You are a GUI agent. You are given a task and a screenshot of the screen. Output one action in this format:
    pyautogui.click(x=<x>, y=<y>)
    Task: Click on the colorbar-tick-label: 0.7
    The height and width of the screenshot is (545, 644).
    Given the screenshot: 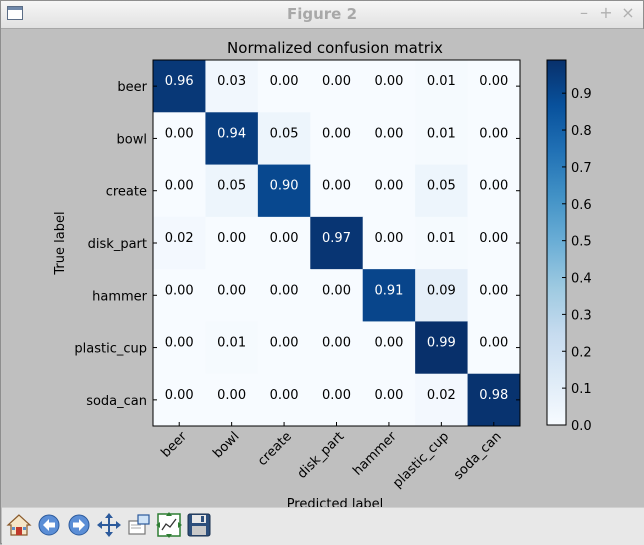 What is the action you would take?
    pyautogui.click(x=581, y=168)
    